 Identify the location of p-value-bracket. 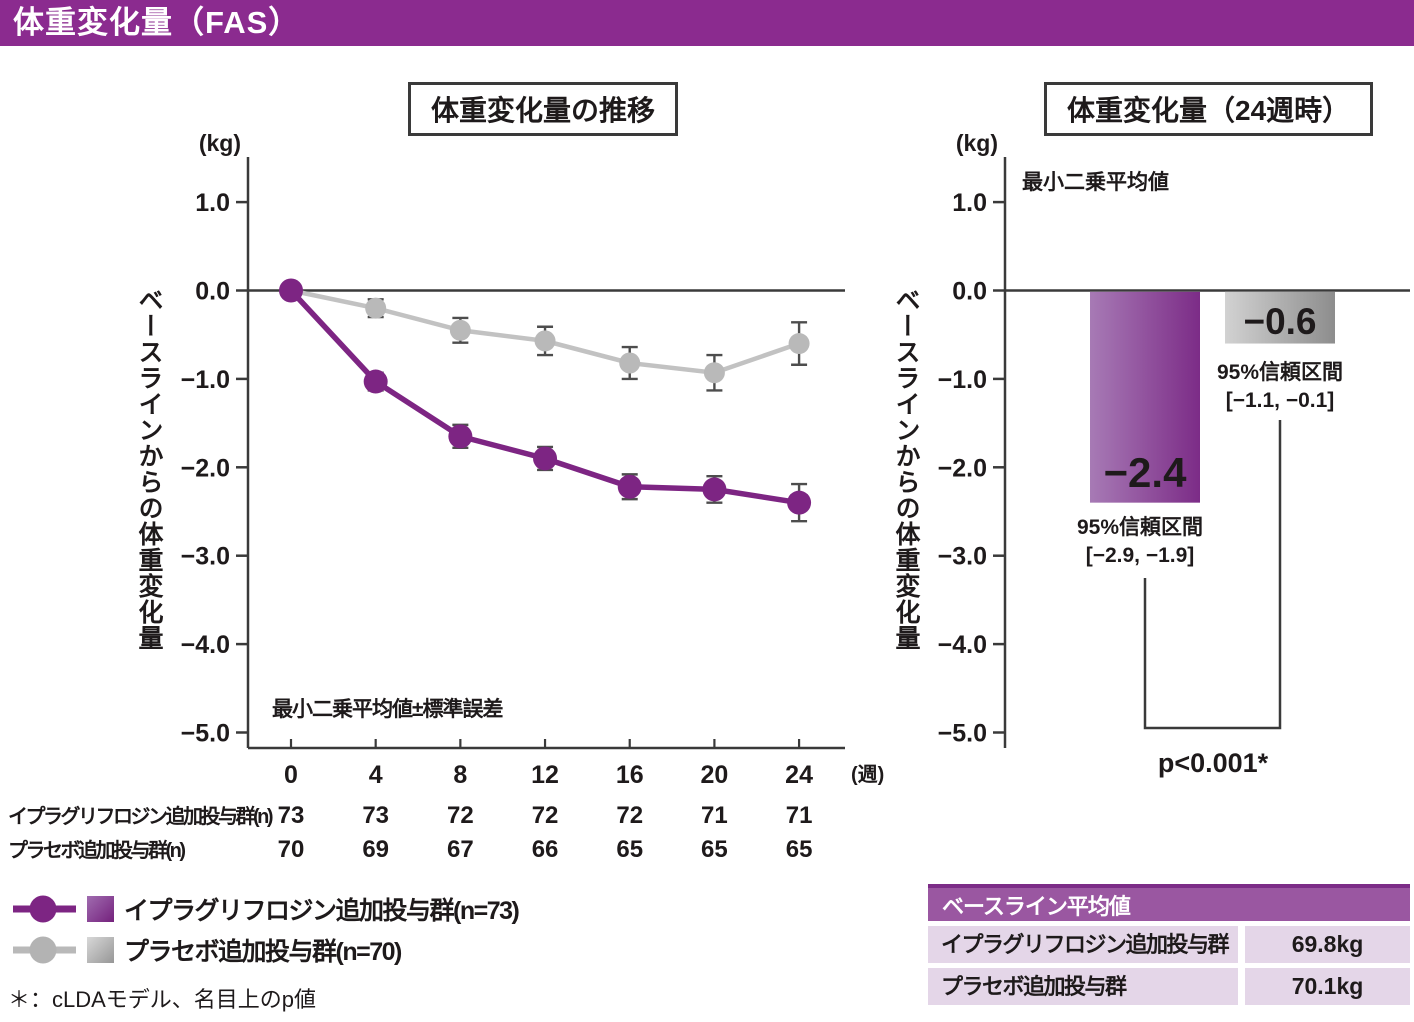
(1212, 575).